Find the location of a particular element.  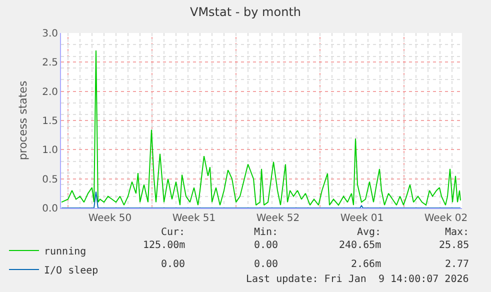

text: Cur: is located at coordinates (173, 232).